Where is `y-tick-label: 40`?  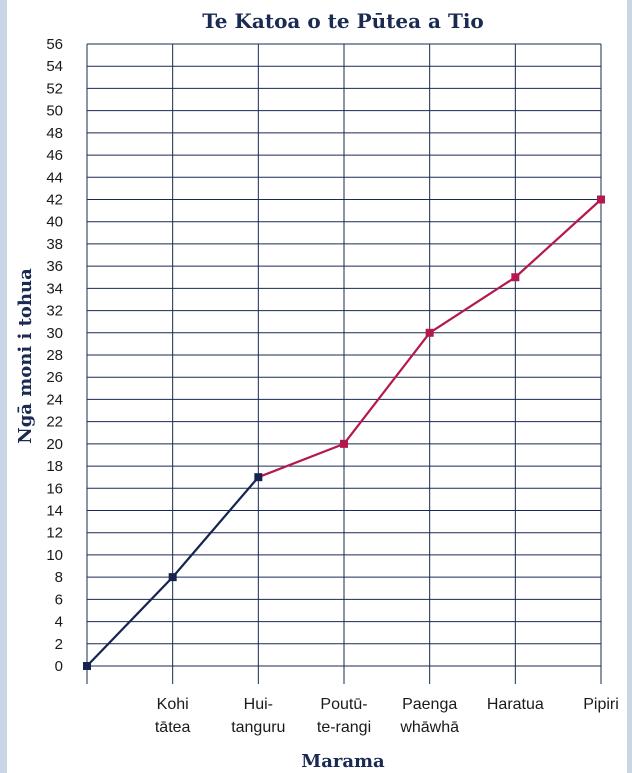
y-tick-label: 40 is located at coordinates (54, 222).